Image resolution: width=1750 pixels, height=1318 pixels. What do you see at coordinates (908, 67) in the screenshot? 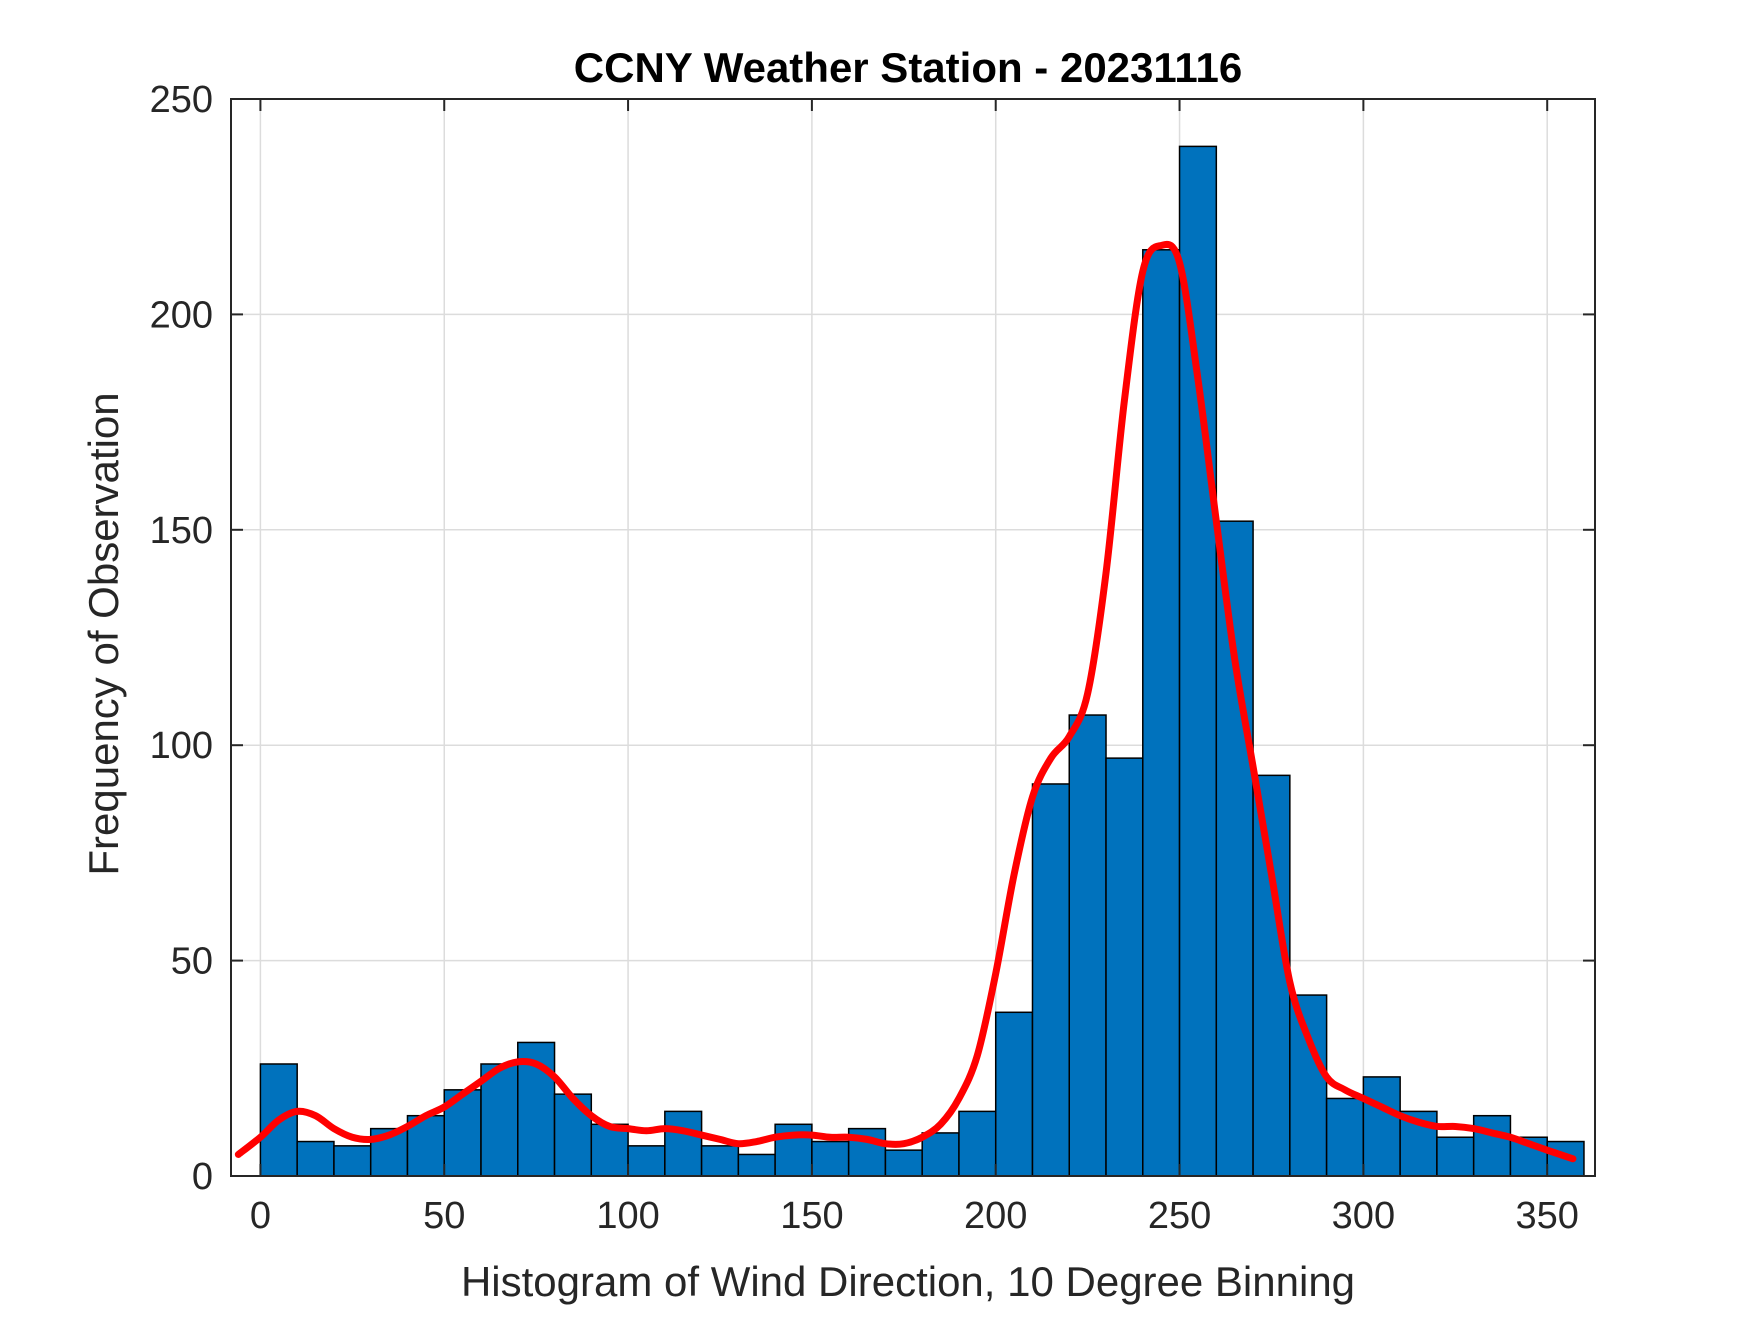
I see `chart-title: CCNY Weather Station - 20231116` at bounding box center [908, 67].